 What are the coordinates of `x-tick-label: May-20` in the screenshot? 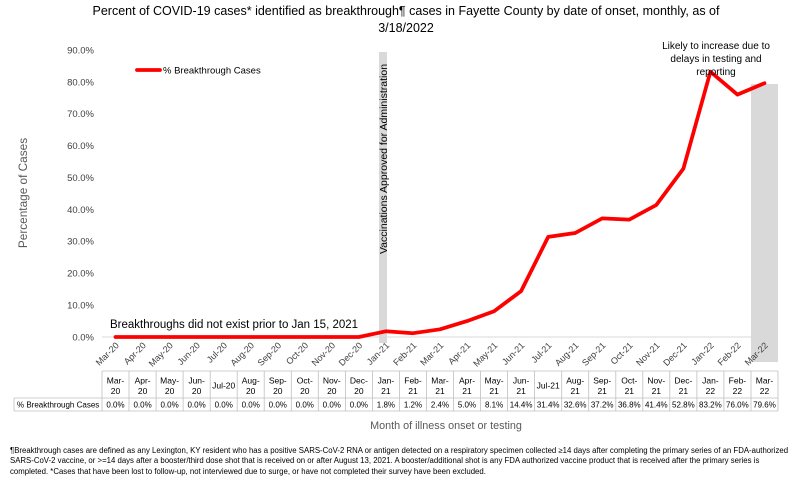 It's located at (161, 354).